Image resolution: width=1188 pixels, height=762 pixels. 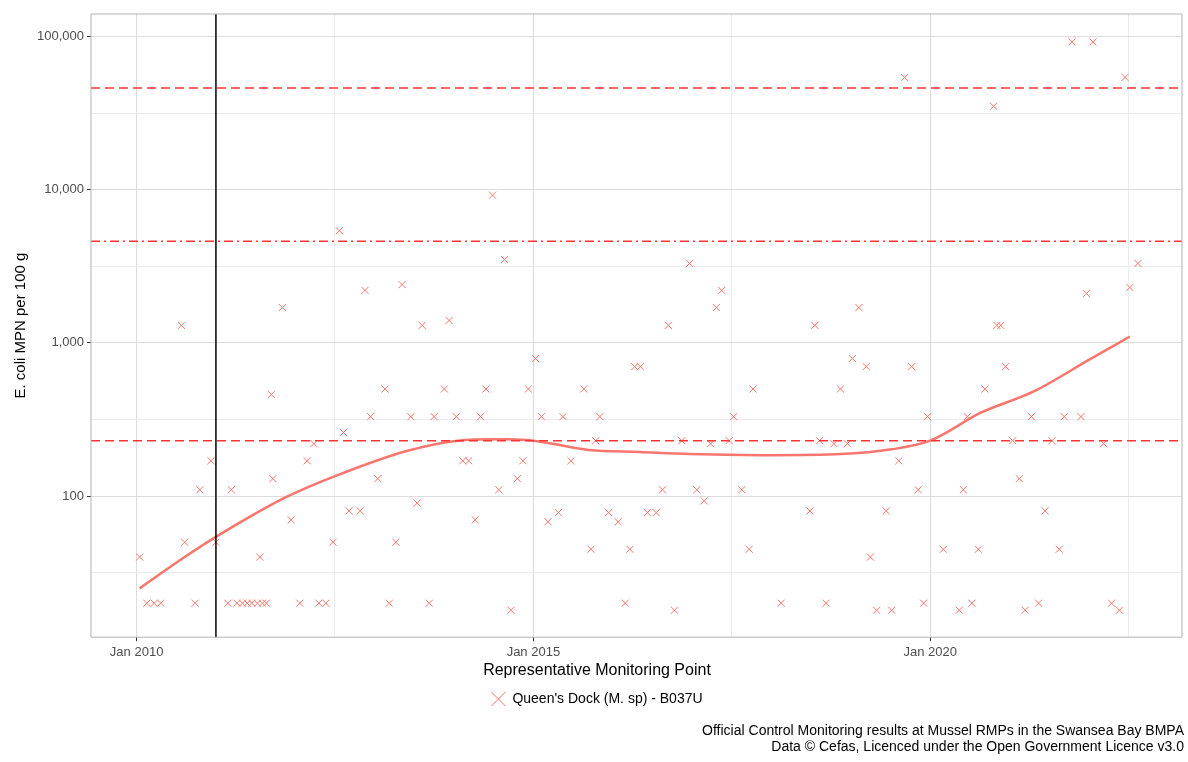 What do you see at coordinates (533, 651) in the screenshot?
I see `x-tick-label: Jan 2015` at bounding box center [533, 651].